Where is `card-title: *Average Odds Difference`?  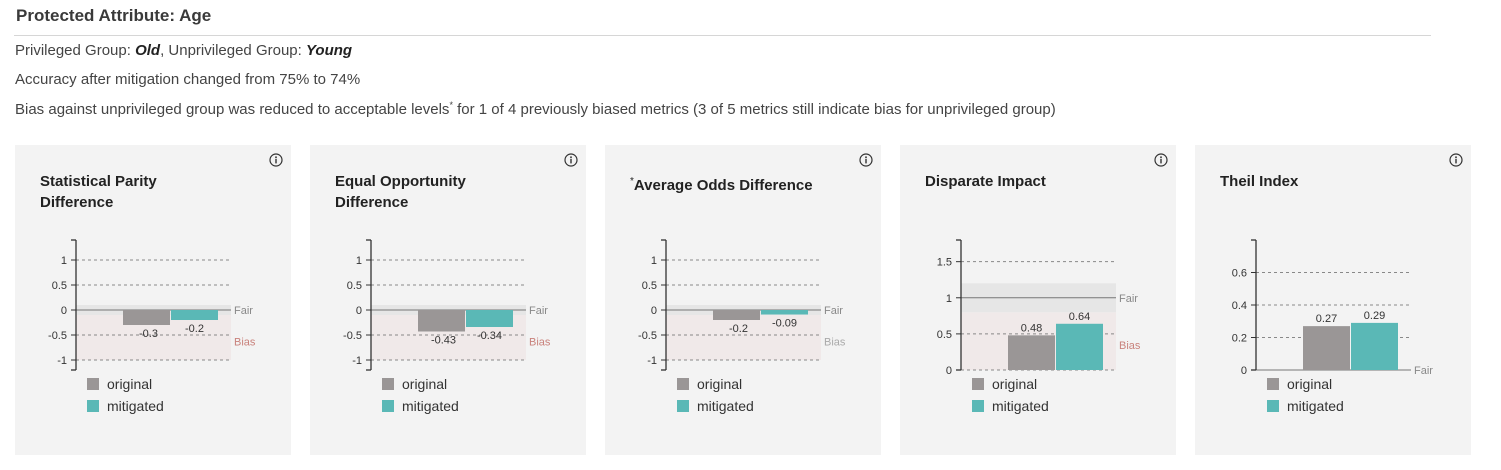 card-title: *Average Odds Difference is located at coordinates (725, 183).